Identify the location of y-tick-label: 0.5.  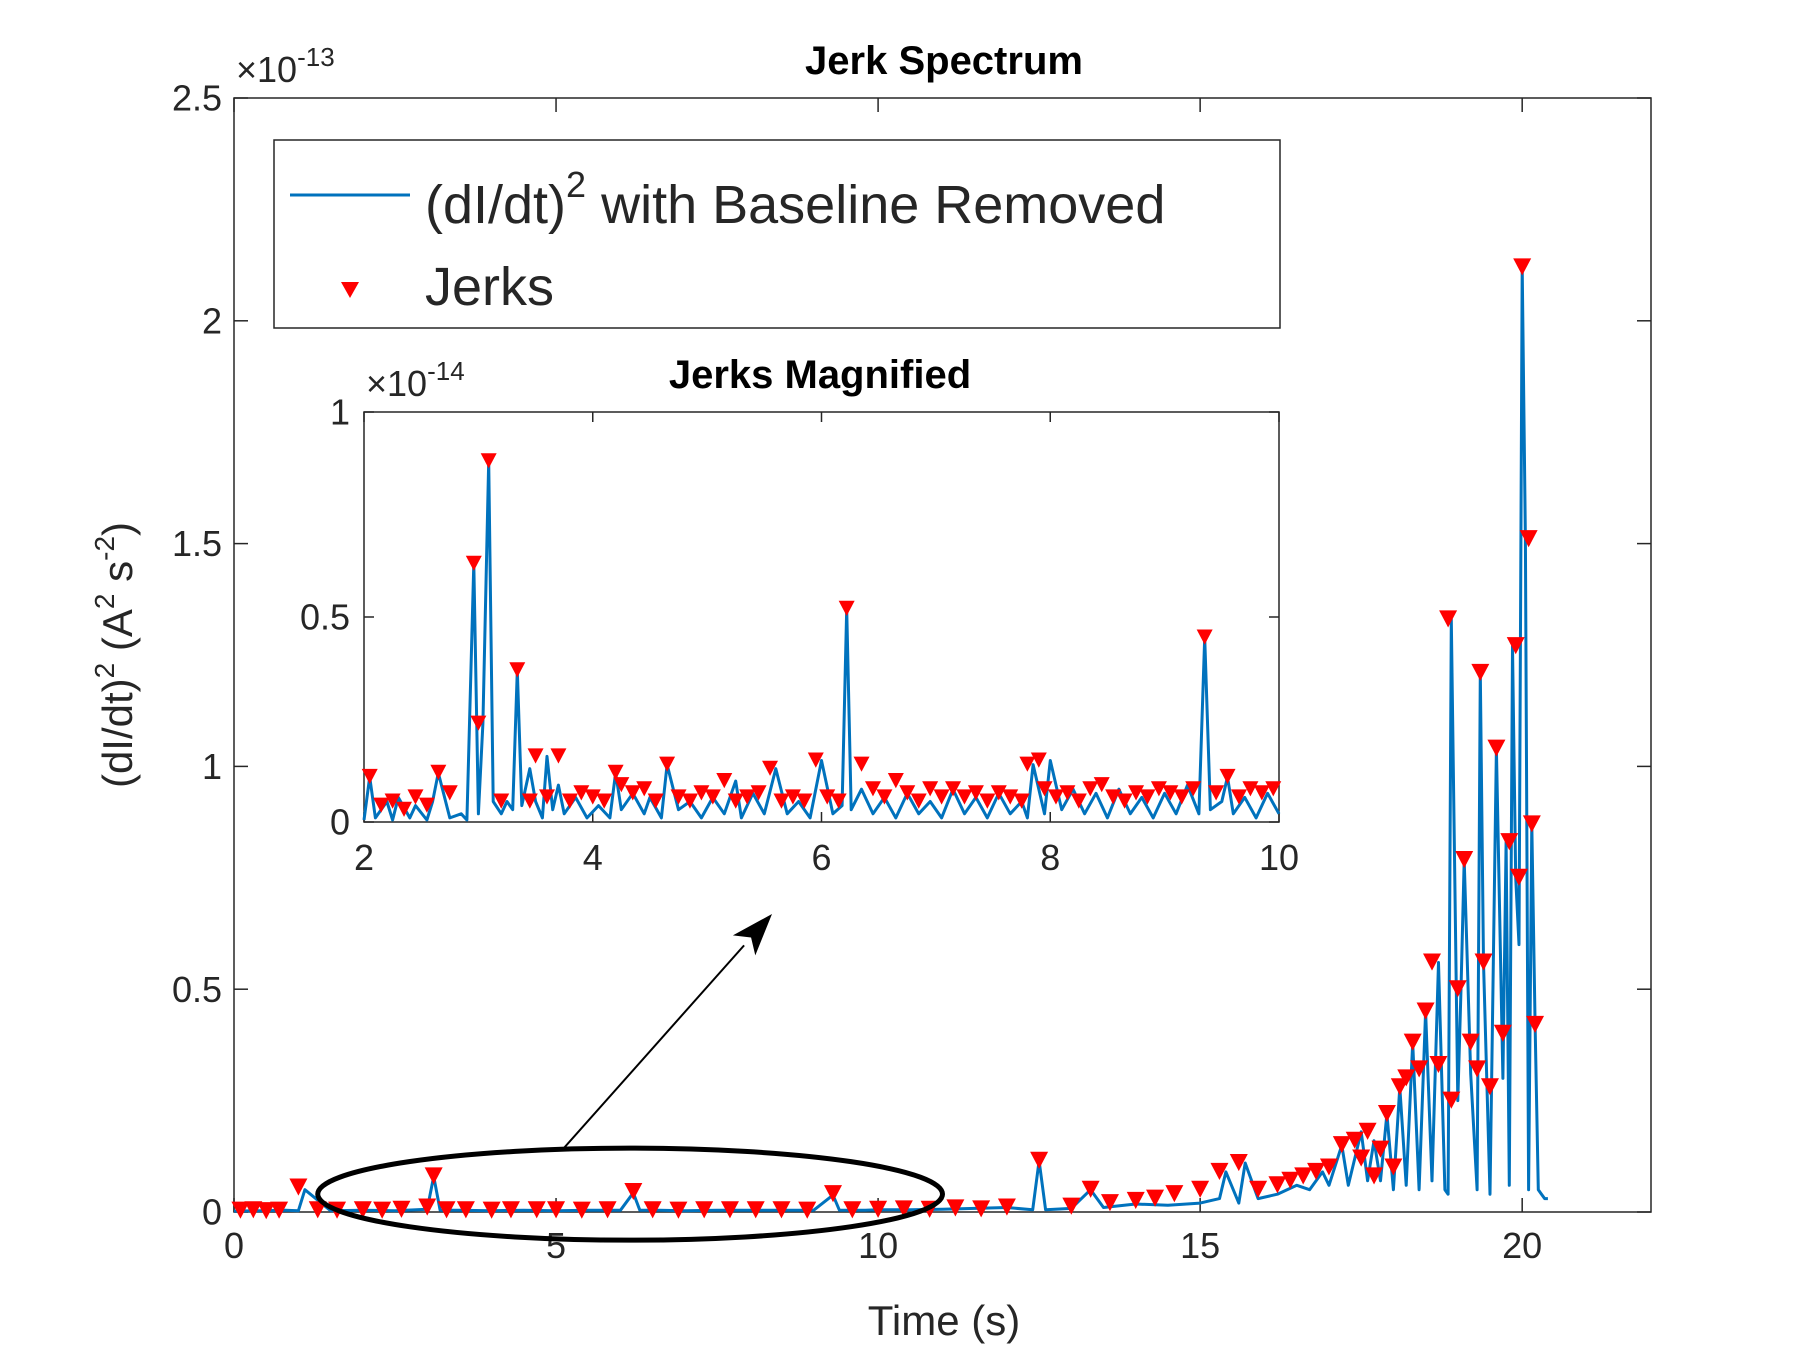
(197, 989).